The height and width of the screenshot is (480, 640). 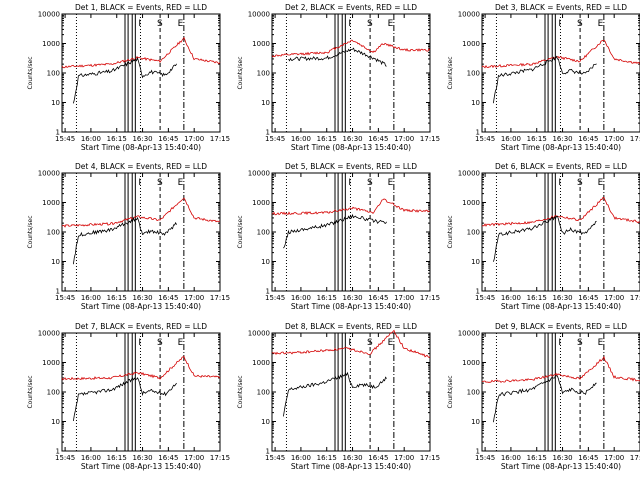 What do you see at coordinates (141, 326) in the screenshot?
I see `panel-title: Det 7, BLACK = Events, RED = LLD` at bounding box center [141, 326].